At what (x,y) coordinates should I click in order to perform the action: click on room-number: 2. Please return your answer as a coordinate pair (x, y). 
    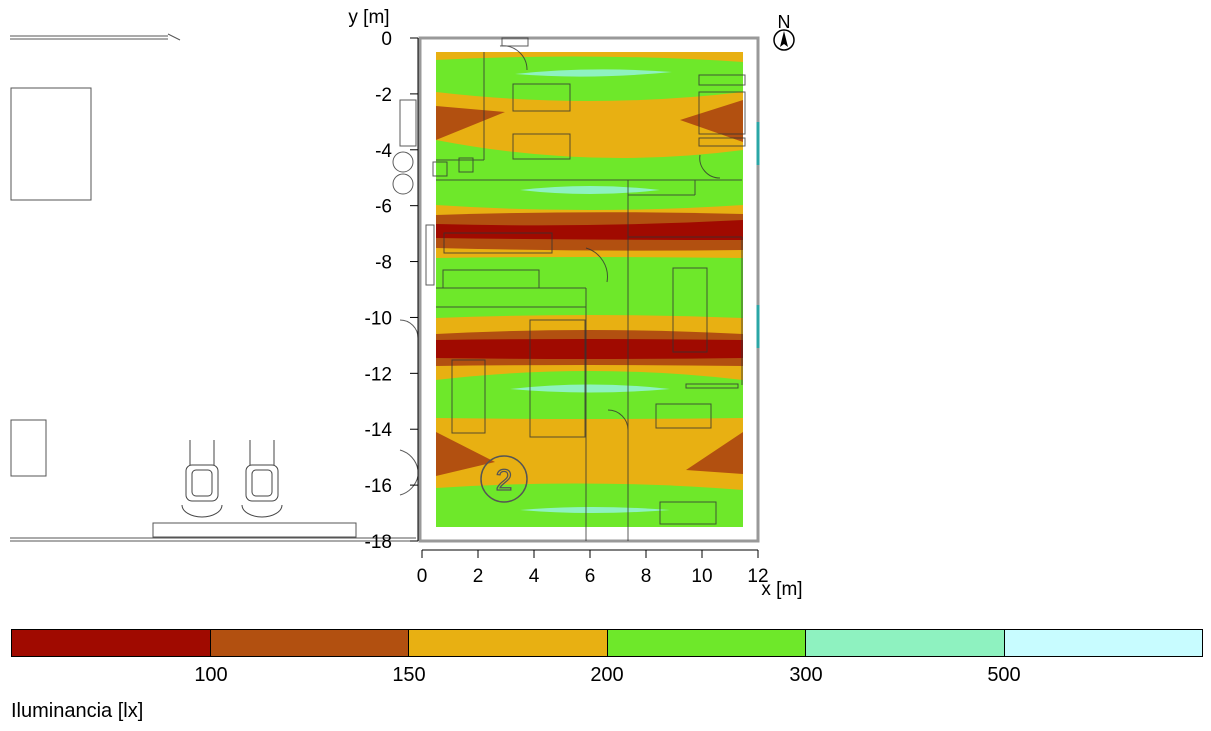
    Looking at the image, I should click on (504, 480).